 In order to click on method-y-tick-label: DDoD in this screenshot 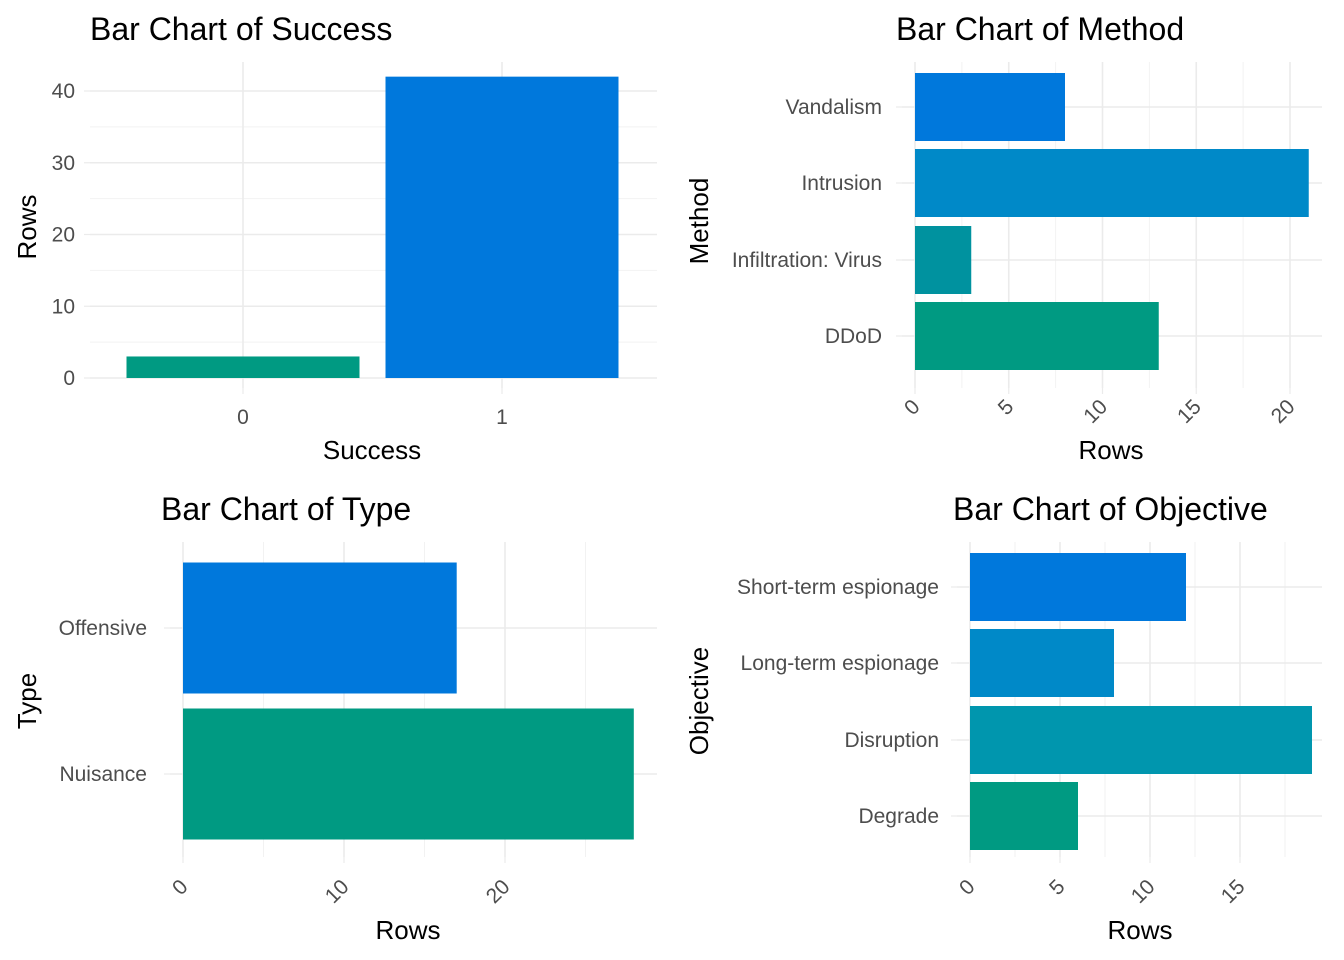, I will do `click(853, 336)`.